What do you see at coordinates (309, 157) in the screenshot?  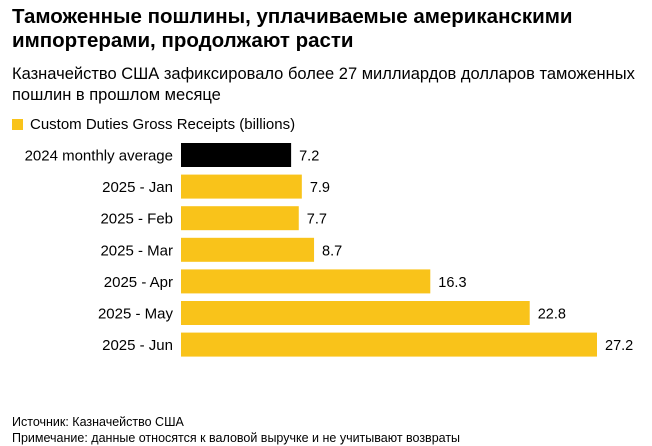 I see `value-label: 7.2` at bounding box center [309, 157].